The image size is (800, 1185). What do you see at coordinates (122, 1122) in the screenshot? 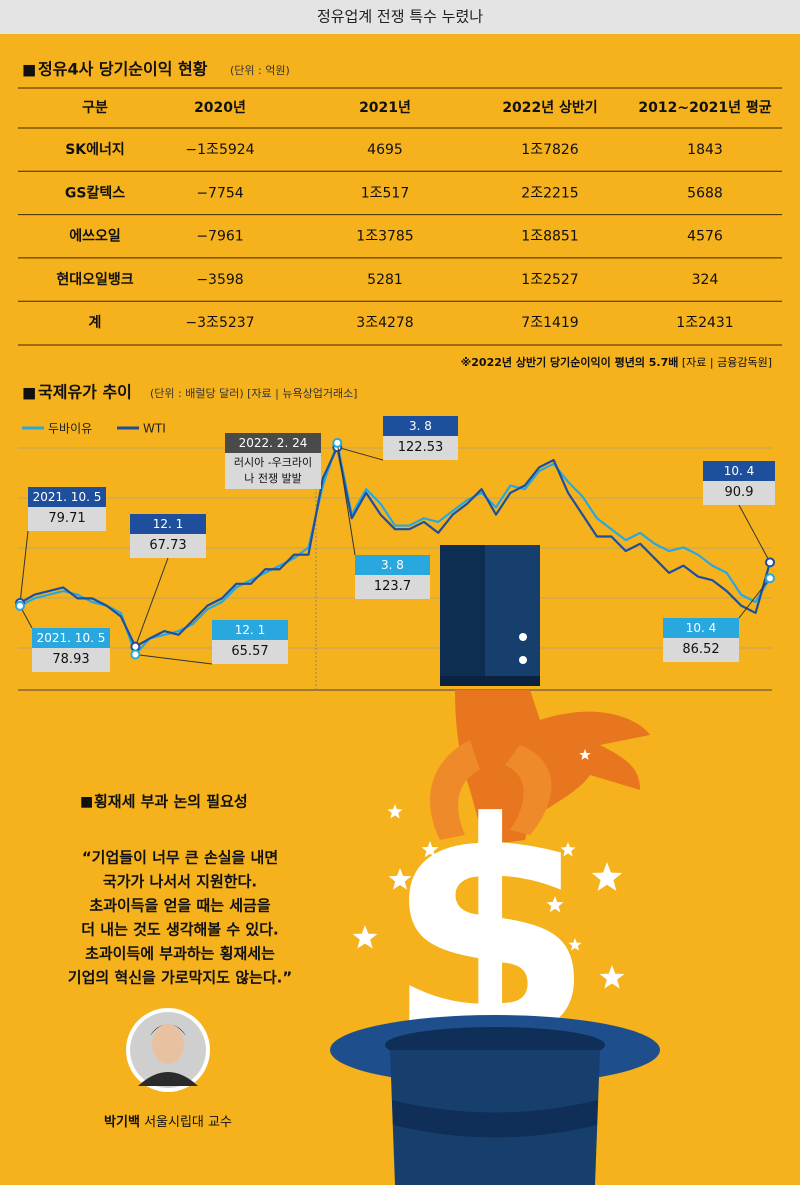
I see `speaker-name: 박기백` at bounding box center [122, 1122].